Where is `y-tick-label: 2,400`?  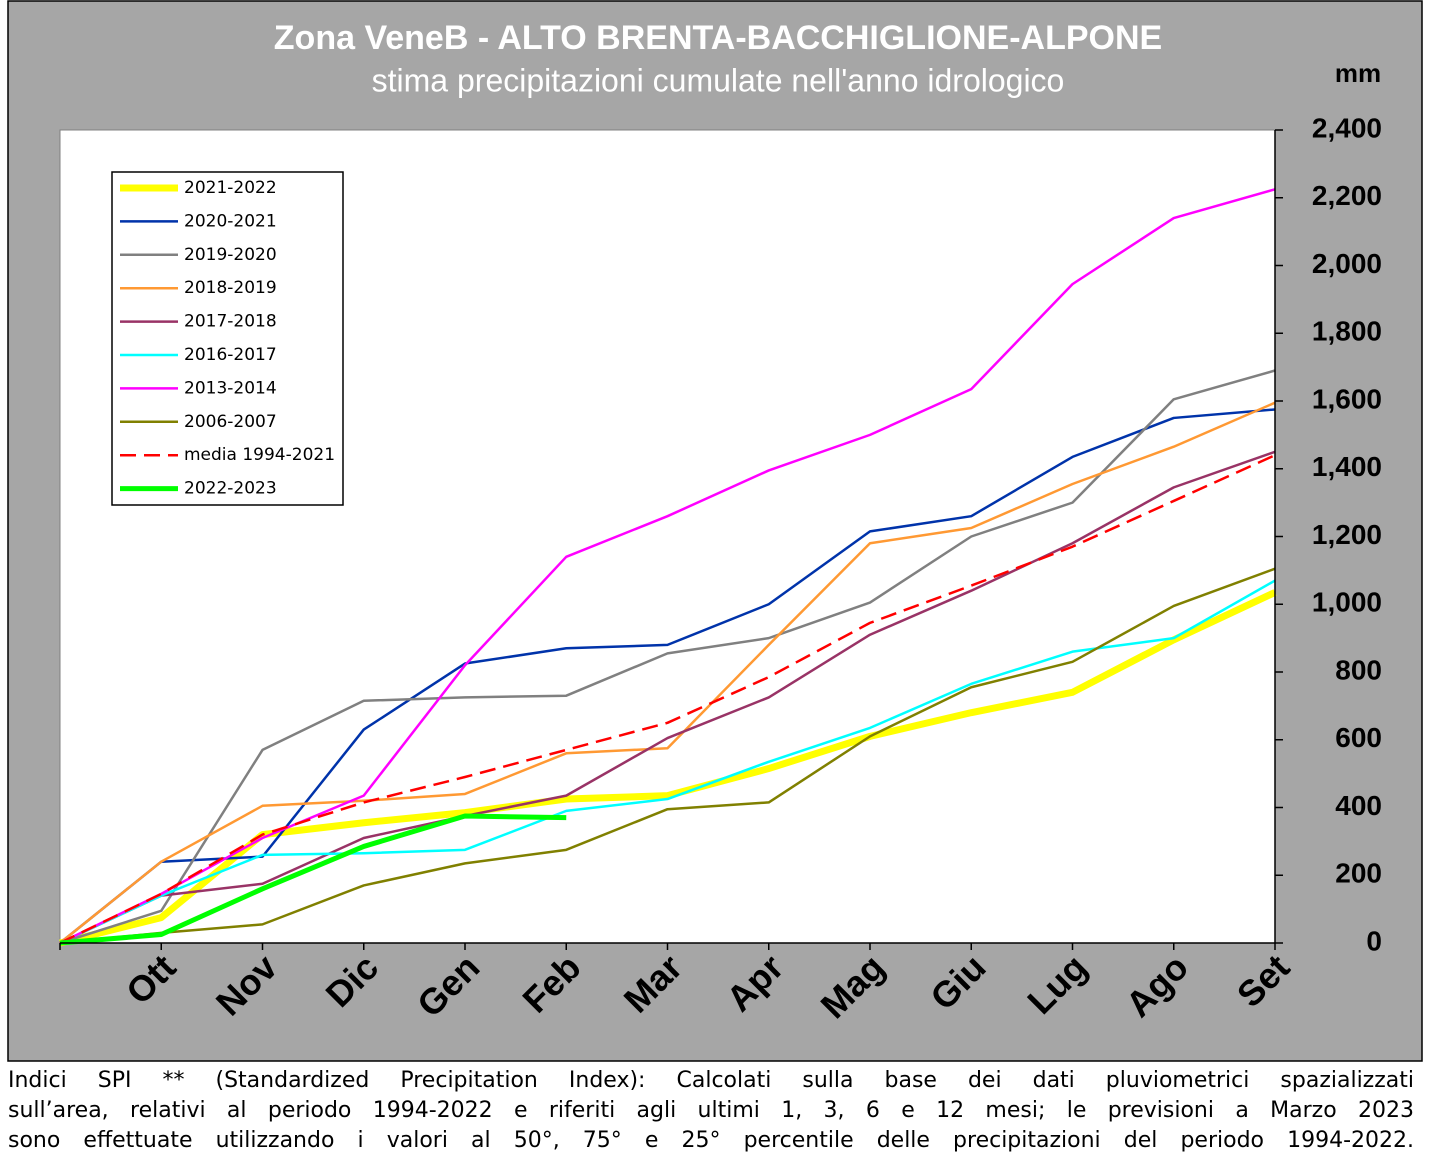 y-tick-label: 2,400 is located at coordinates (1347, 127).